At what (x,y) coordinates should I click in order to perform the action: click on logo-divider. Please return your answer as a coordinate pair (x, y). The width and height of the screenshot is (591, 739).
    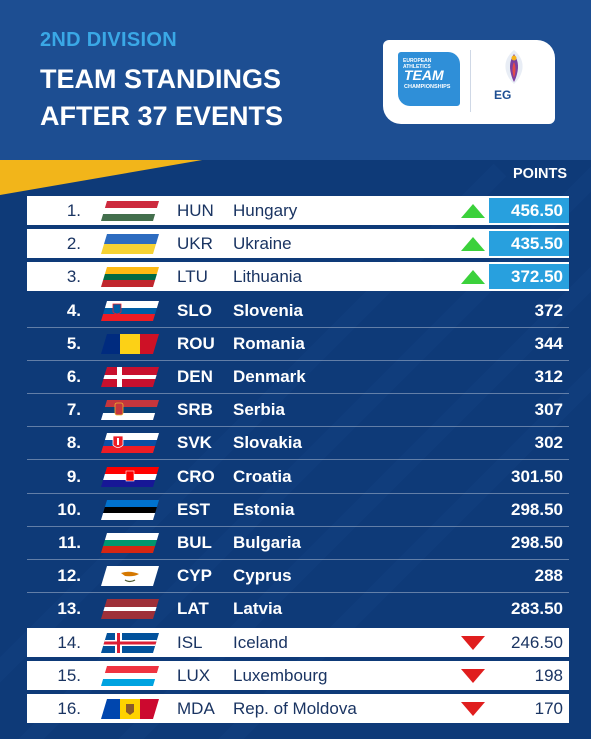
    Looking at the image, I should click on (470, 81).